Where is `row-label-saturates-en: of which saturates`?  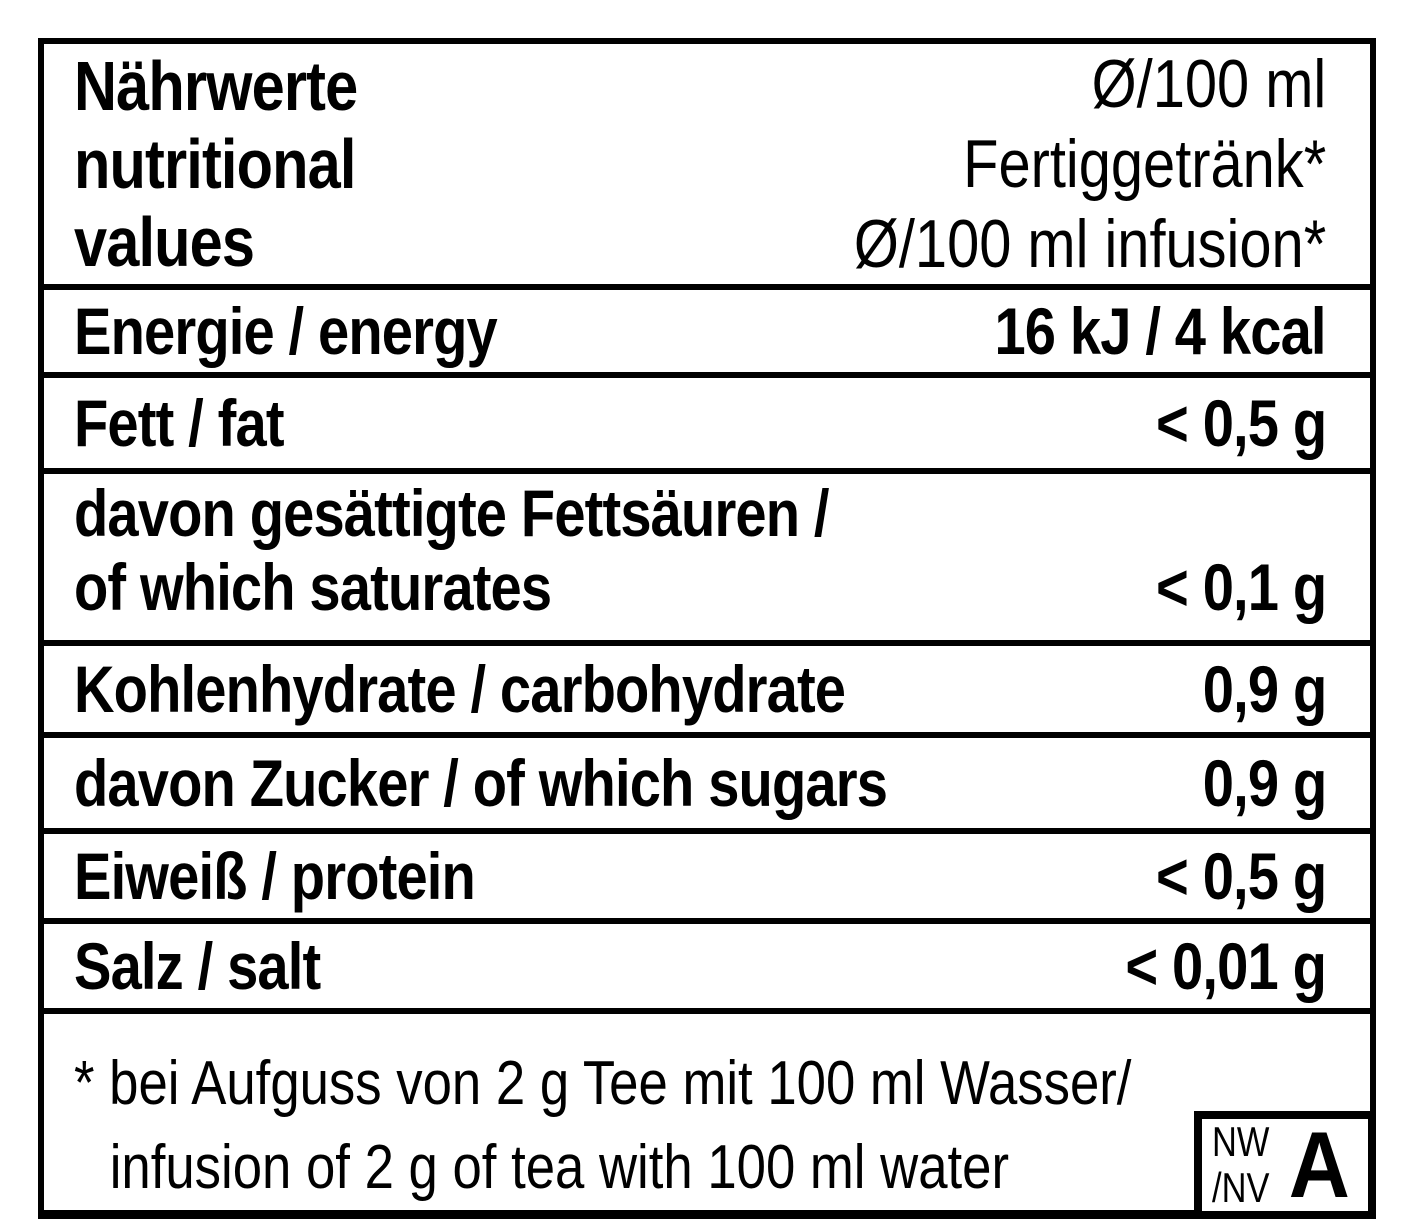 row-label-saturates-en: of which saturates is located at coordinates (313, 587).